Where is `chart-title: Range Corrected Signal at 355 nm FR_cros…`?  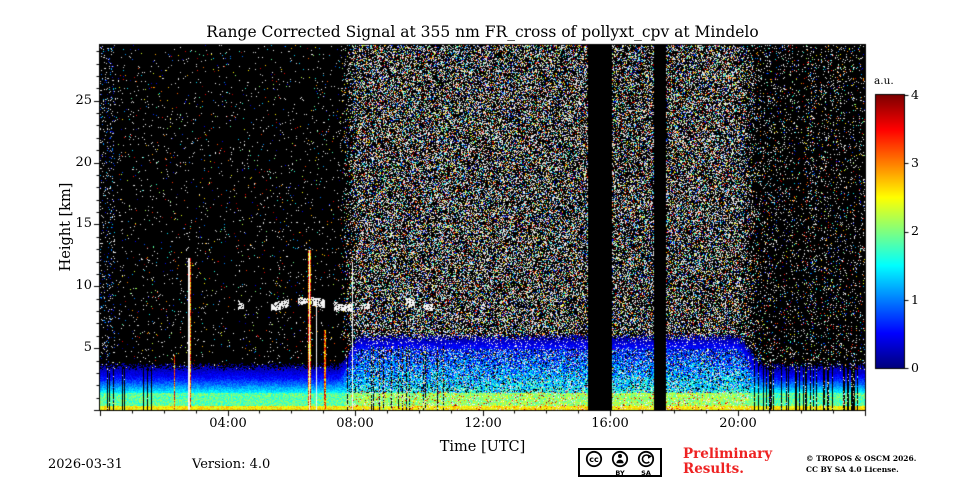 chart-title: Range Corrected Signal at 355 nm FR_cros… is located at coordinates (482, 32).